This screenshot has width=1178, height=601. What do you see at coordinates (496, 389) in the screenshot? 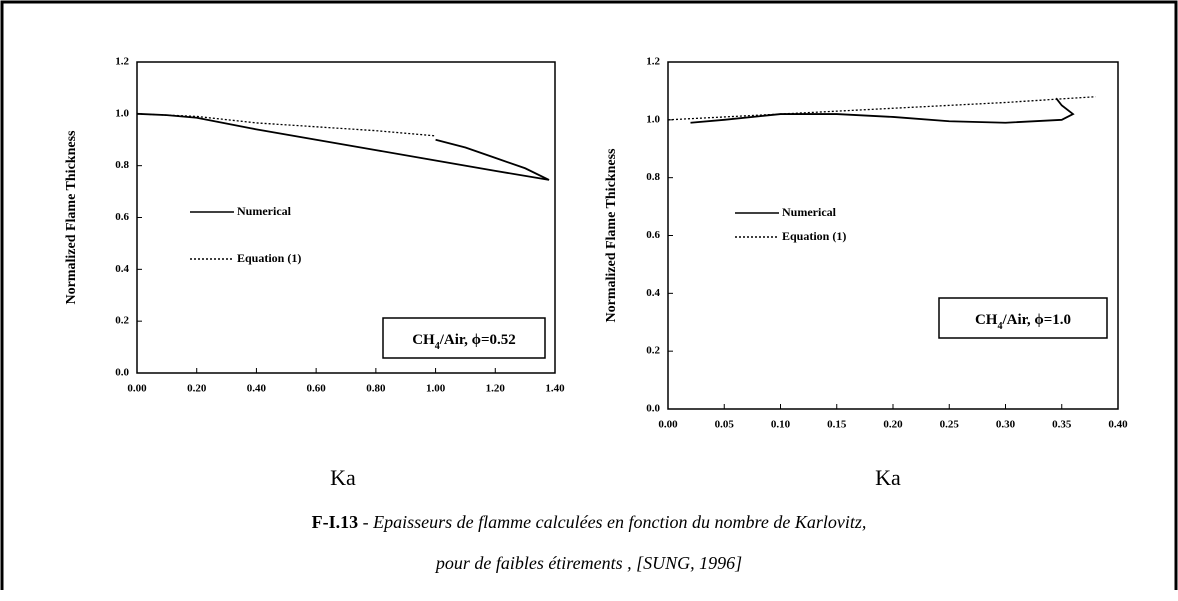
I see `x-tick-label: 1.20` at bounding box center [496, 389].